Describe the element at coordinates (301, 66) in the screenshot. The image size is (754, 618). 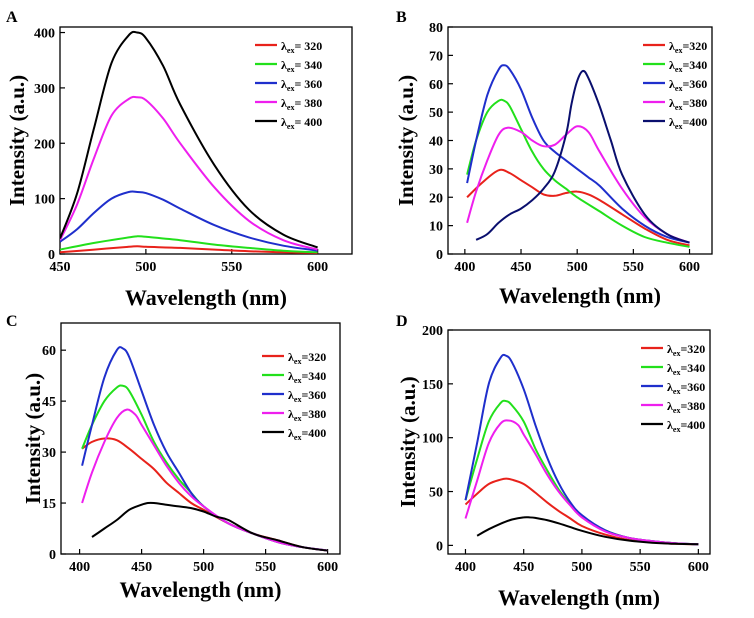
I see `legend-label: λex= 340` at that location.